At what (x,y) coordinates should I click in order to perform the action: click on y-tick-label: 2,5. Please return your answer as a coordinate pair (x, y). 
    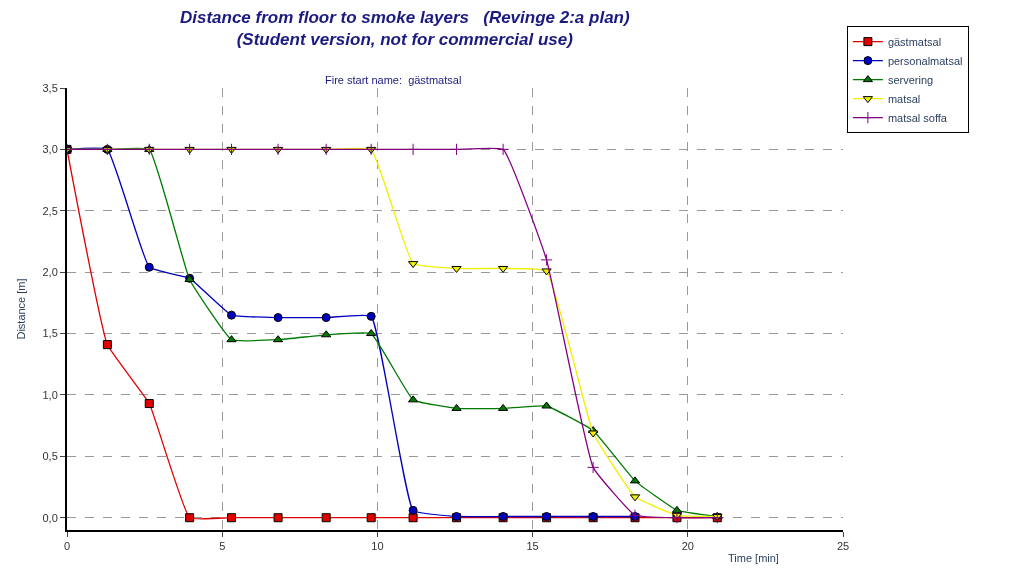
    Looking at the image, I should click on (50, 210).